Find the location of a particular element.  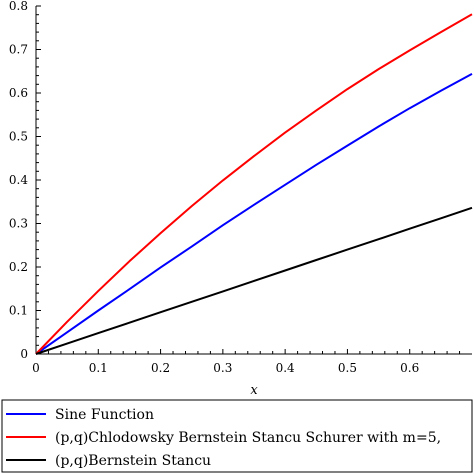

x-tick-label: 0.4 is located at coordinates (285, 368).